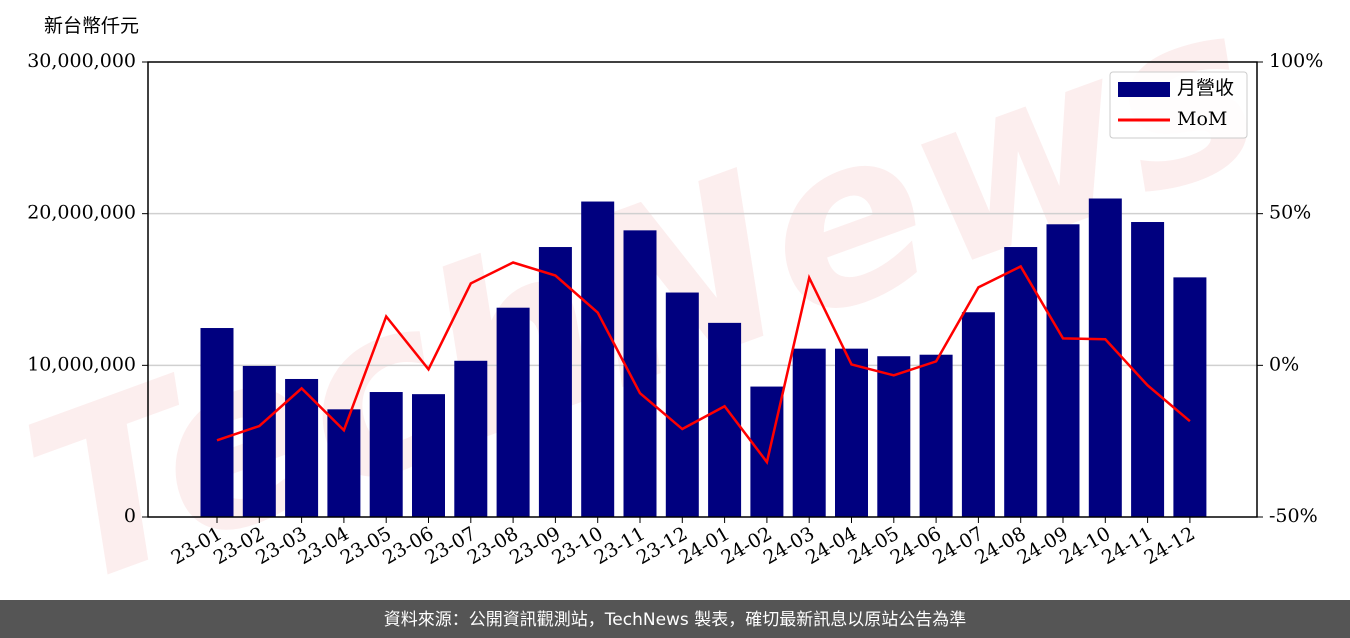  What do you see at coordinates (81, 213) in the screenshot?
I see `y-tick-label: 20,000,000` at bounding box center [81, 213].